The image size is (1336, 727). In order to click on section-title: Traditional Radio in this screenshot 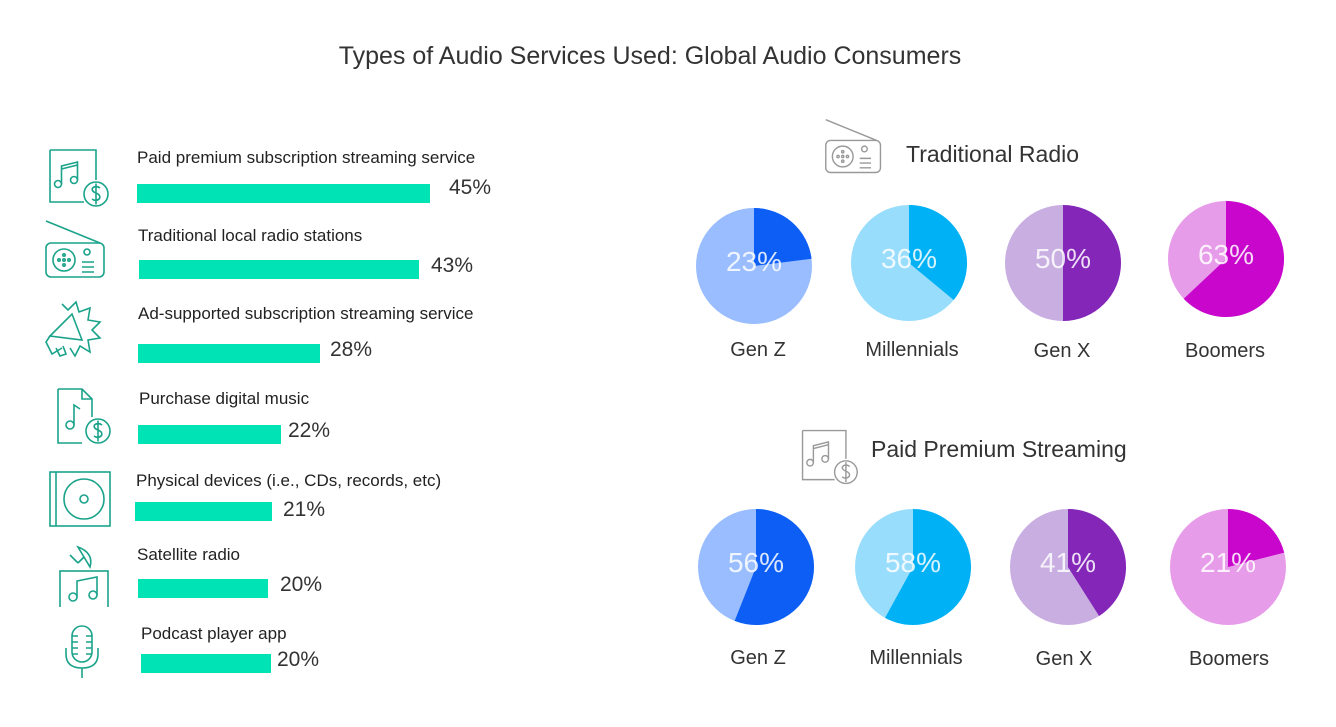, I will do `click(993, 154)`.